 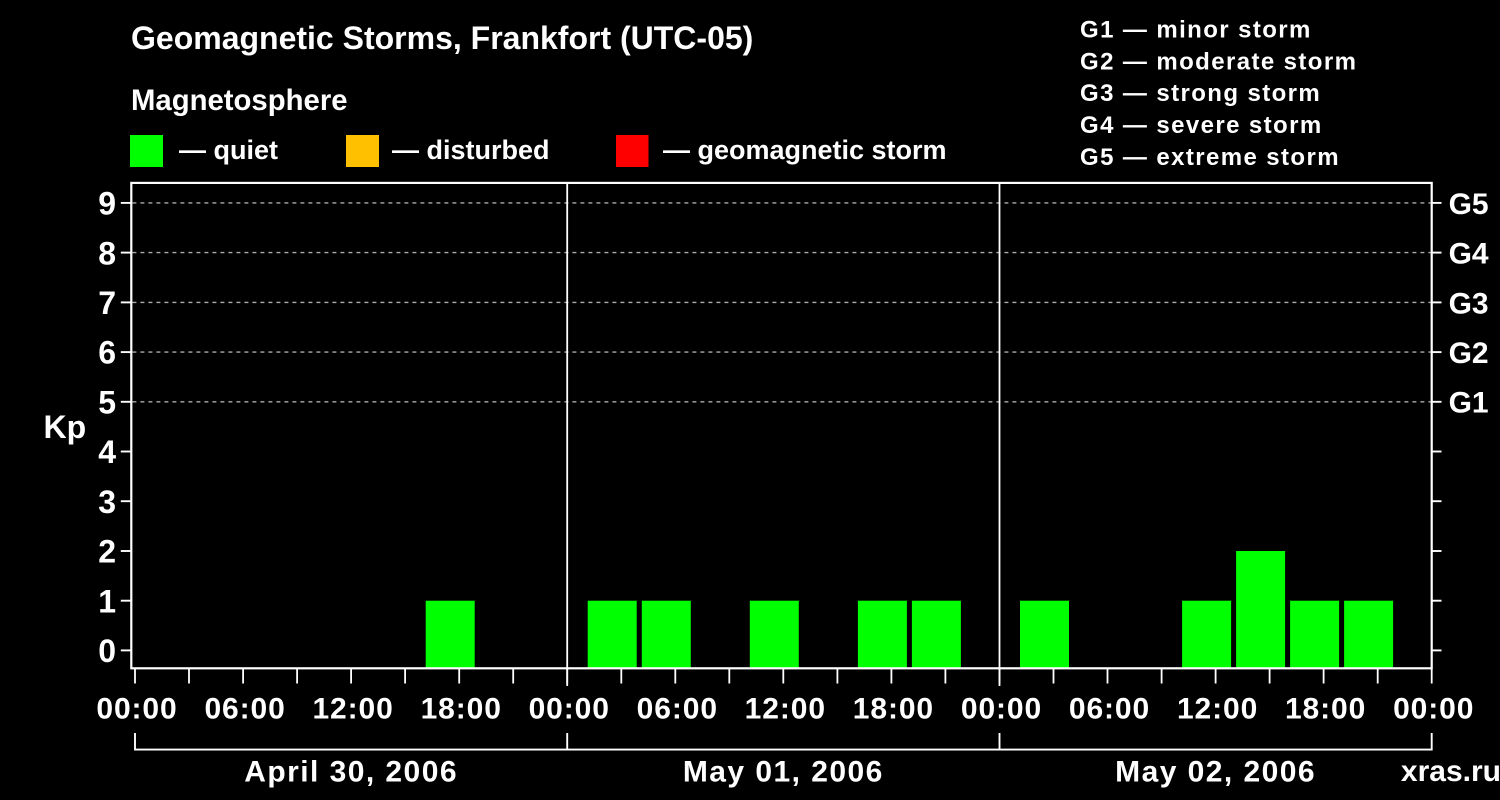 What do you see at coordinates (1210, 157) in the screenshot?
I see `svg-text: G5 — extreme storm` at bounding box center [1210, 157].